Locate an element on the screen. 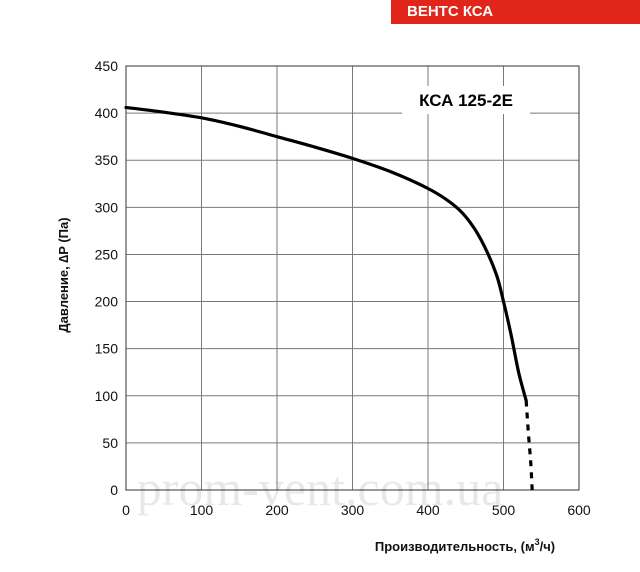 The height and width of the screenshot is (572, 640). x-axis-label-main: Производительность, (м is located at coordinates (455, 546).